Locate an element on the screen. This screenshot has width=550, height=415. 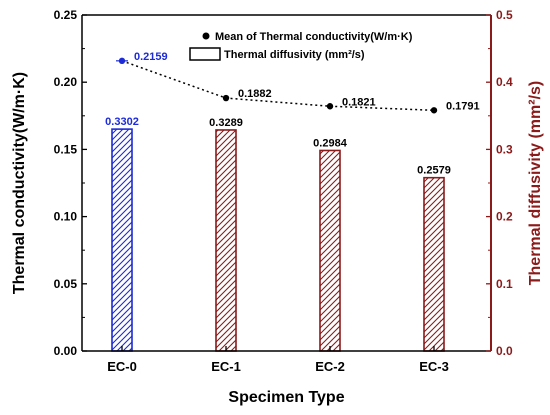
conductivity-value-label: 0.1882 is located at coordinates (255, 94).